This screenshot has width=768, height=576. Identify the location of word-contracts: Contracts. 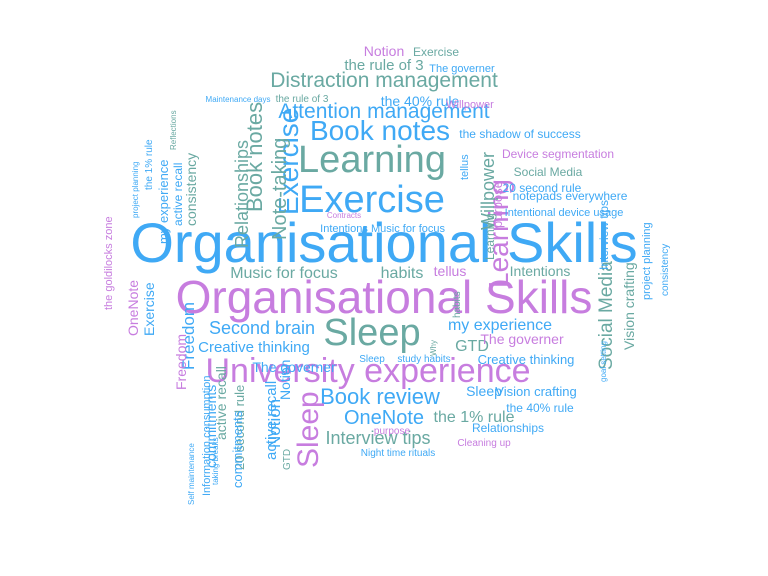
(344, 215).